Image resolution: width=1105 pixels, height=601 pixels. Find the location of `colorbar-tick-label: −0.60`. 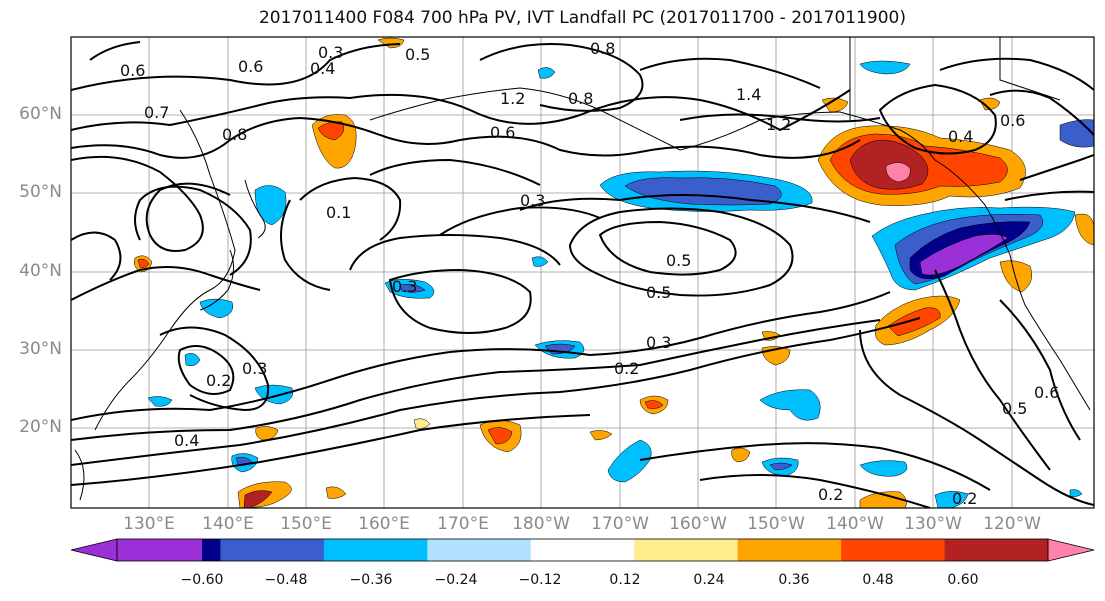

colorbar-tick-label: −0.60 is located at coordinates (202, 580).